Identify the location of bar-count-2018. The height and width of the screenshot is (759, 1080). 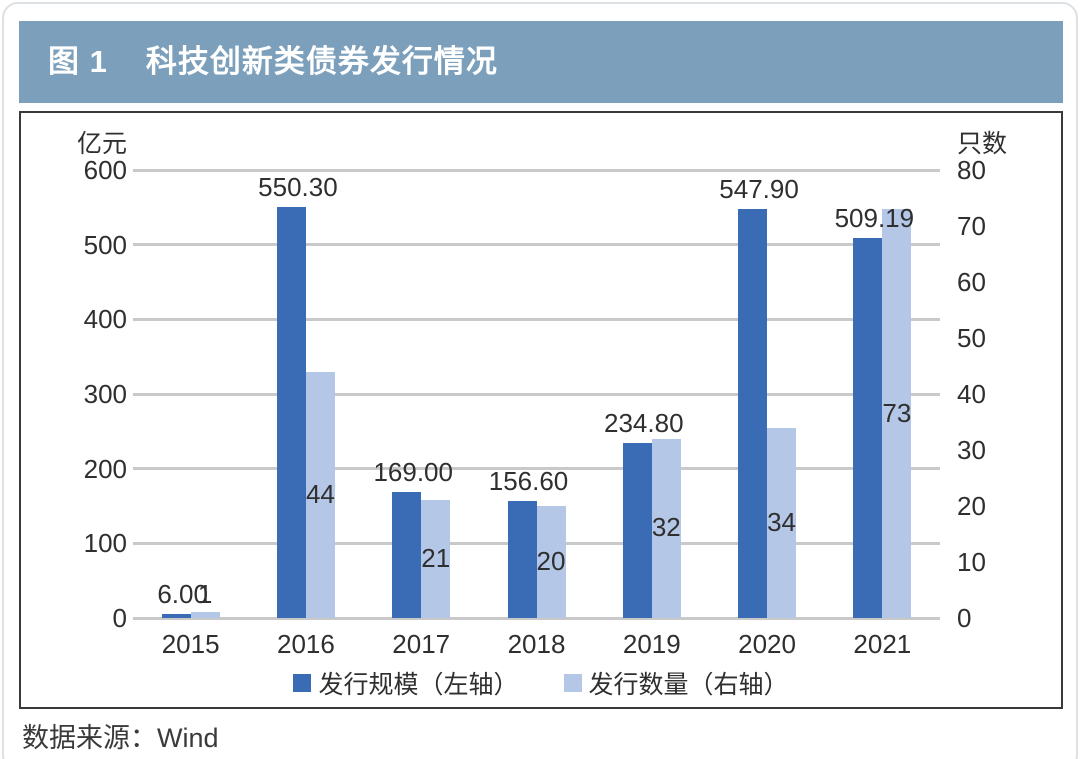
(551, 562).